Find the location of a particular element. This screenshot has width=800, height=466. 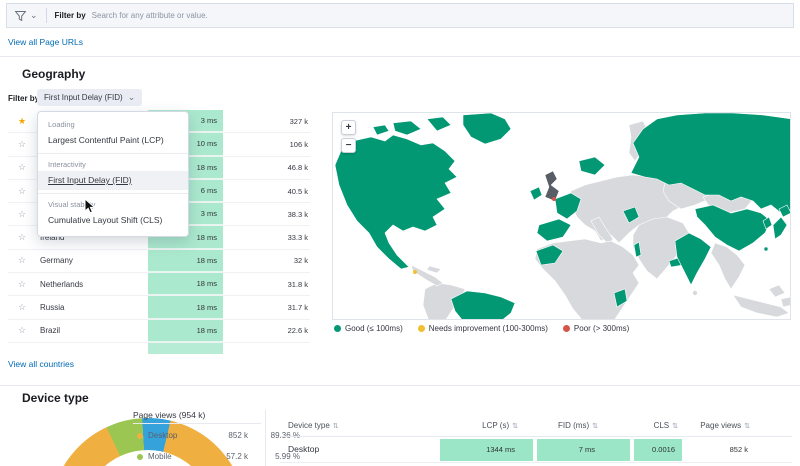

column-header-device-type: Device type ⇅ is located at coordinates (313, 425).